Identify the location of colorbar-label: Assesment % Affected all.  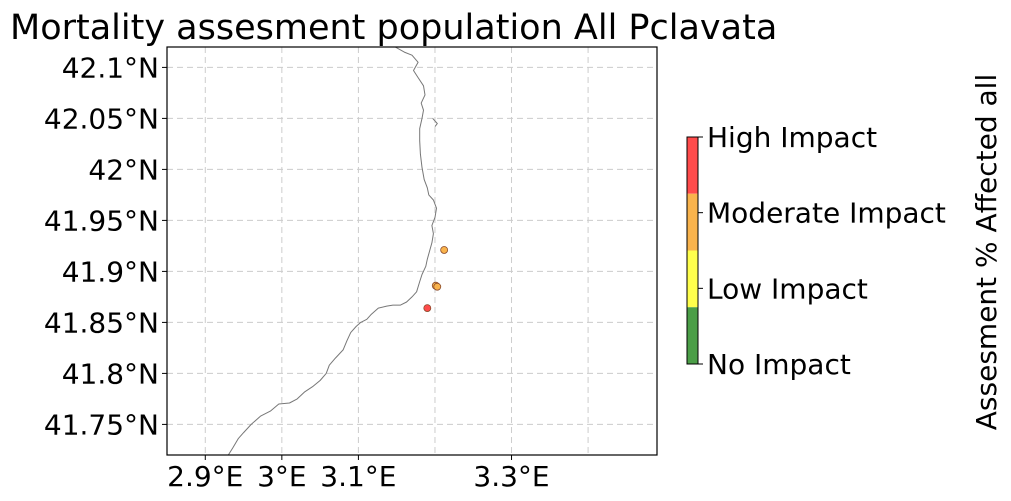
(986, 252).